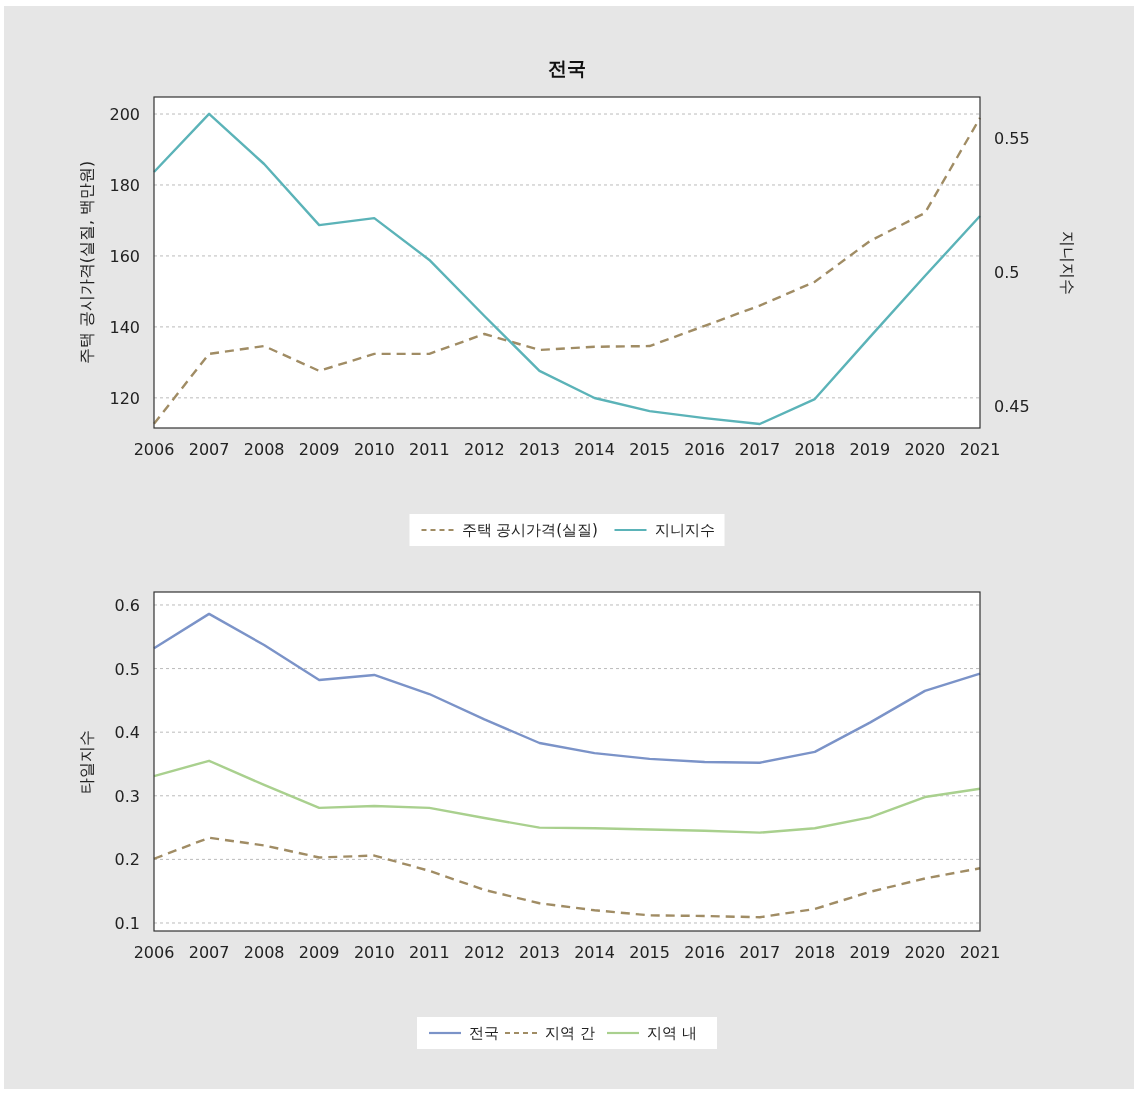 Image resolution: width=1137 pixels, height=1093 pixels. What do you see at coordinates (86, 262) in the screenshot?
I see `y-axis-title: 주택 공시가격(실질, 백만원)` at bounding box center [86, 262].